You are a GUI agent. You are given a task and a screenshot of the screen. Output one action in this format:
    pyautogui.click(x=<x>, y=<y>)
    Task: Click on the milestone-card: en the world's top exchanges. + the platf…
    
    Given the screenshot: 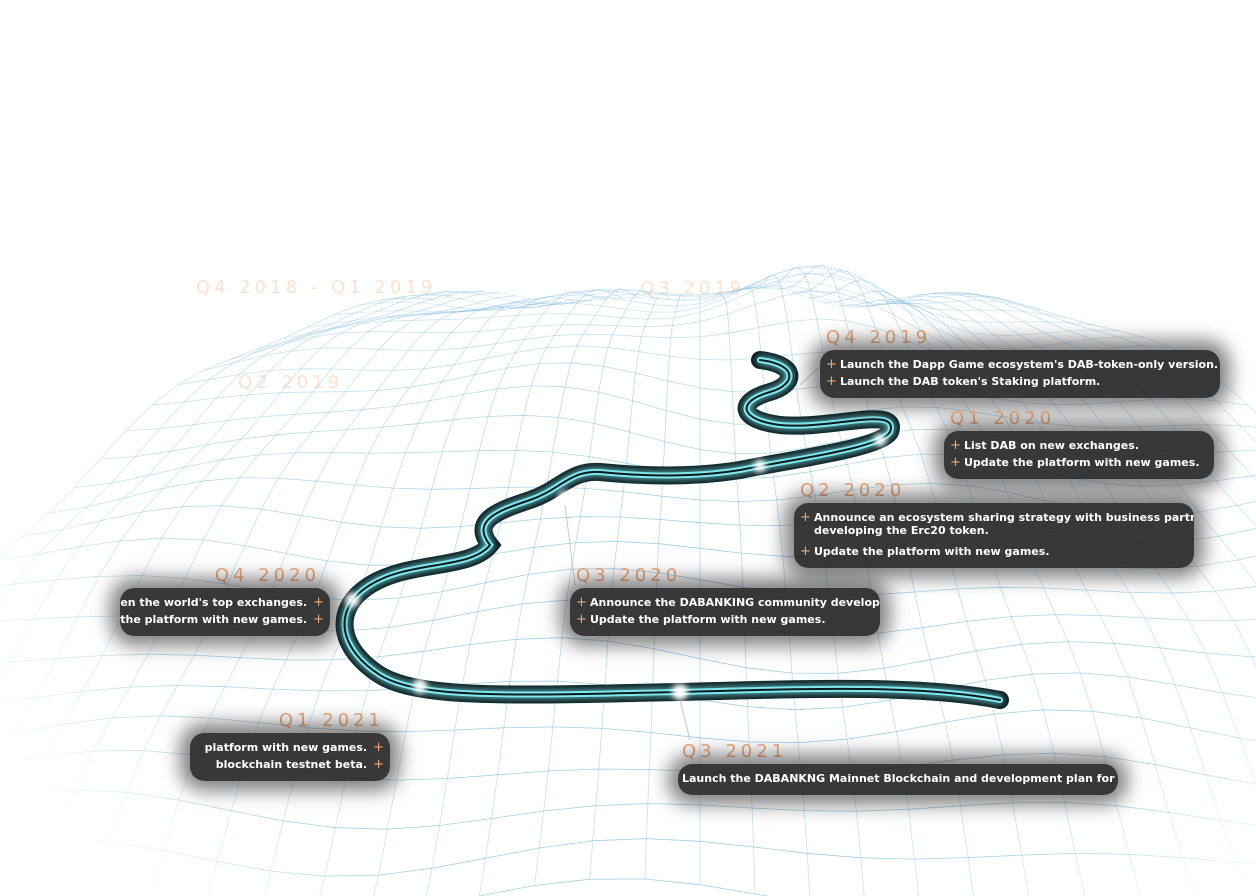 What is the action you would take?
    pyautogui.click(x=225, y=612)
    